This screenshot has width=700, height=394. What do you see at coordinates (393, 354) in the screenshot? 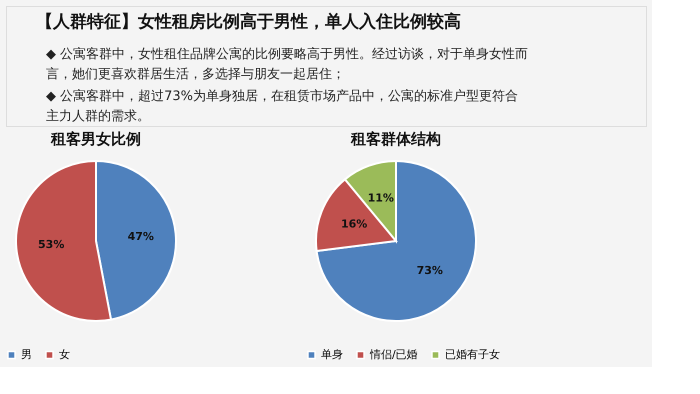
I see `legend-label: 情侣/已婚` at bounding box center [393, 354].